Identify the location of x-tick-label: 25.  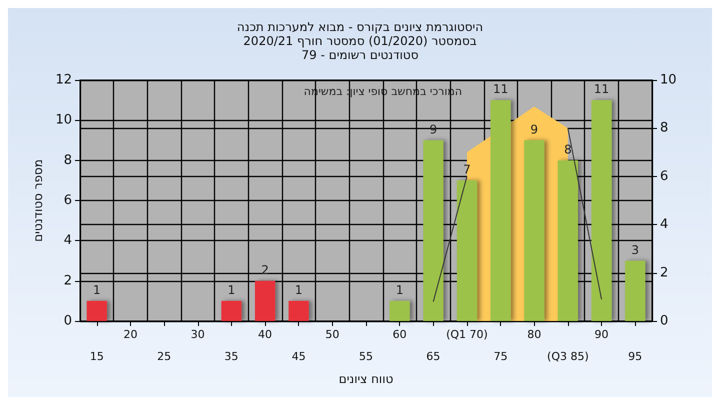
(164, 356).